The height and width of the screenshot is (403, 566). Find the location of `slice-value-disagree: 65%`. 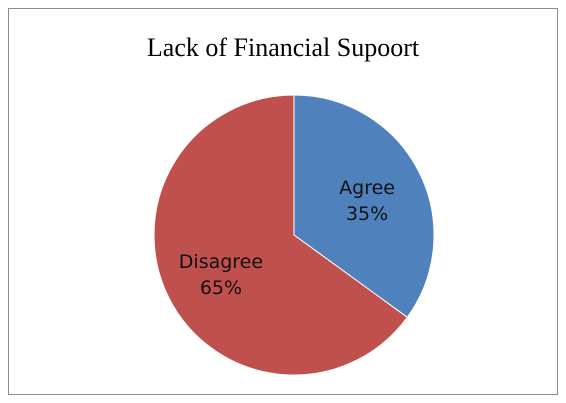

slice-value-disagree: 65% is located at coordinates (221, 288).